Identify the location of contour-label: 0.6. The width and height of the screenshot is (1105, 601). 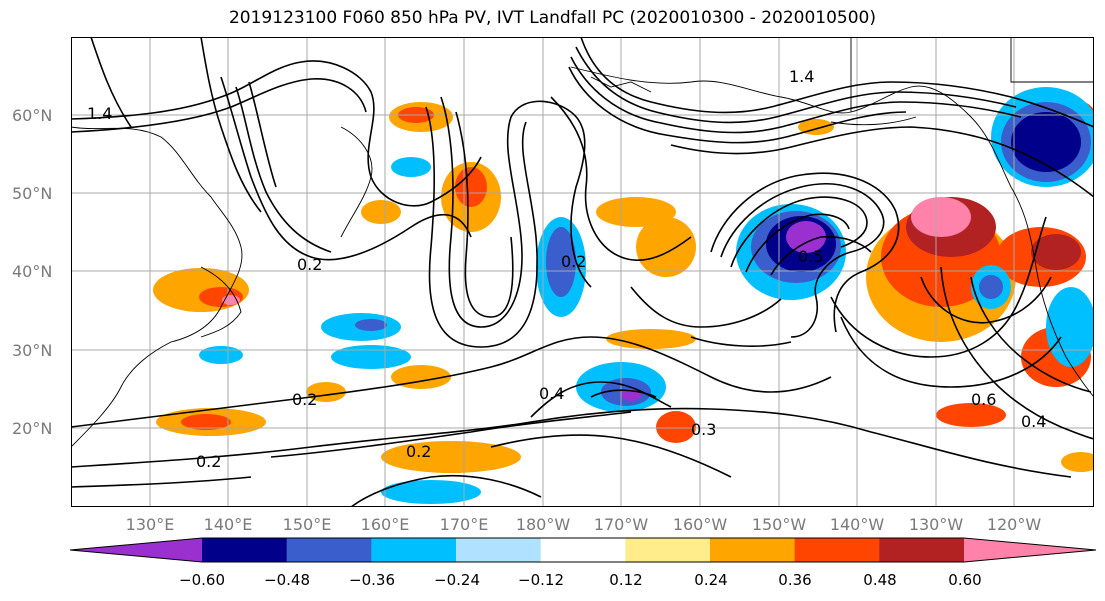
(983, 399).